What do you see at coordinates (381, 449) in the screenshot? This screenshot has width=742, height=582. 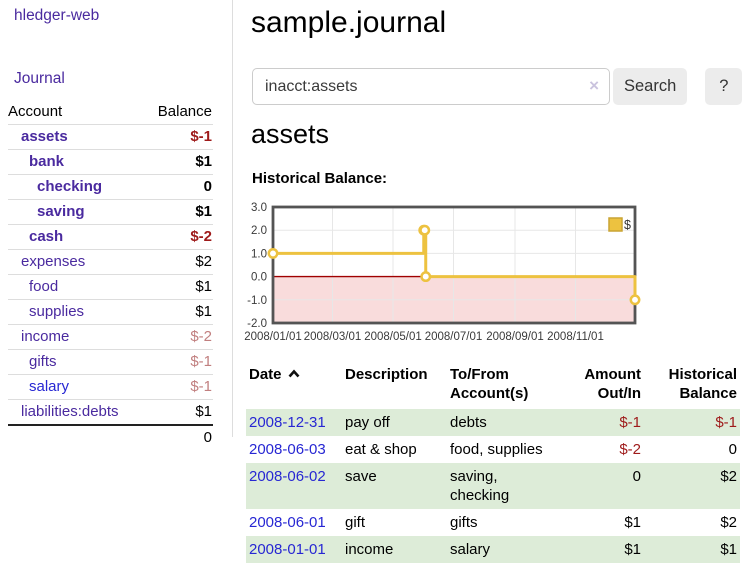 I see `transaction-description: eat & shop` at bounding box center [381, 449].